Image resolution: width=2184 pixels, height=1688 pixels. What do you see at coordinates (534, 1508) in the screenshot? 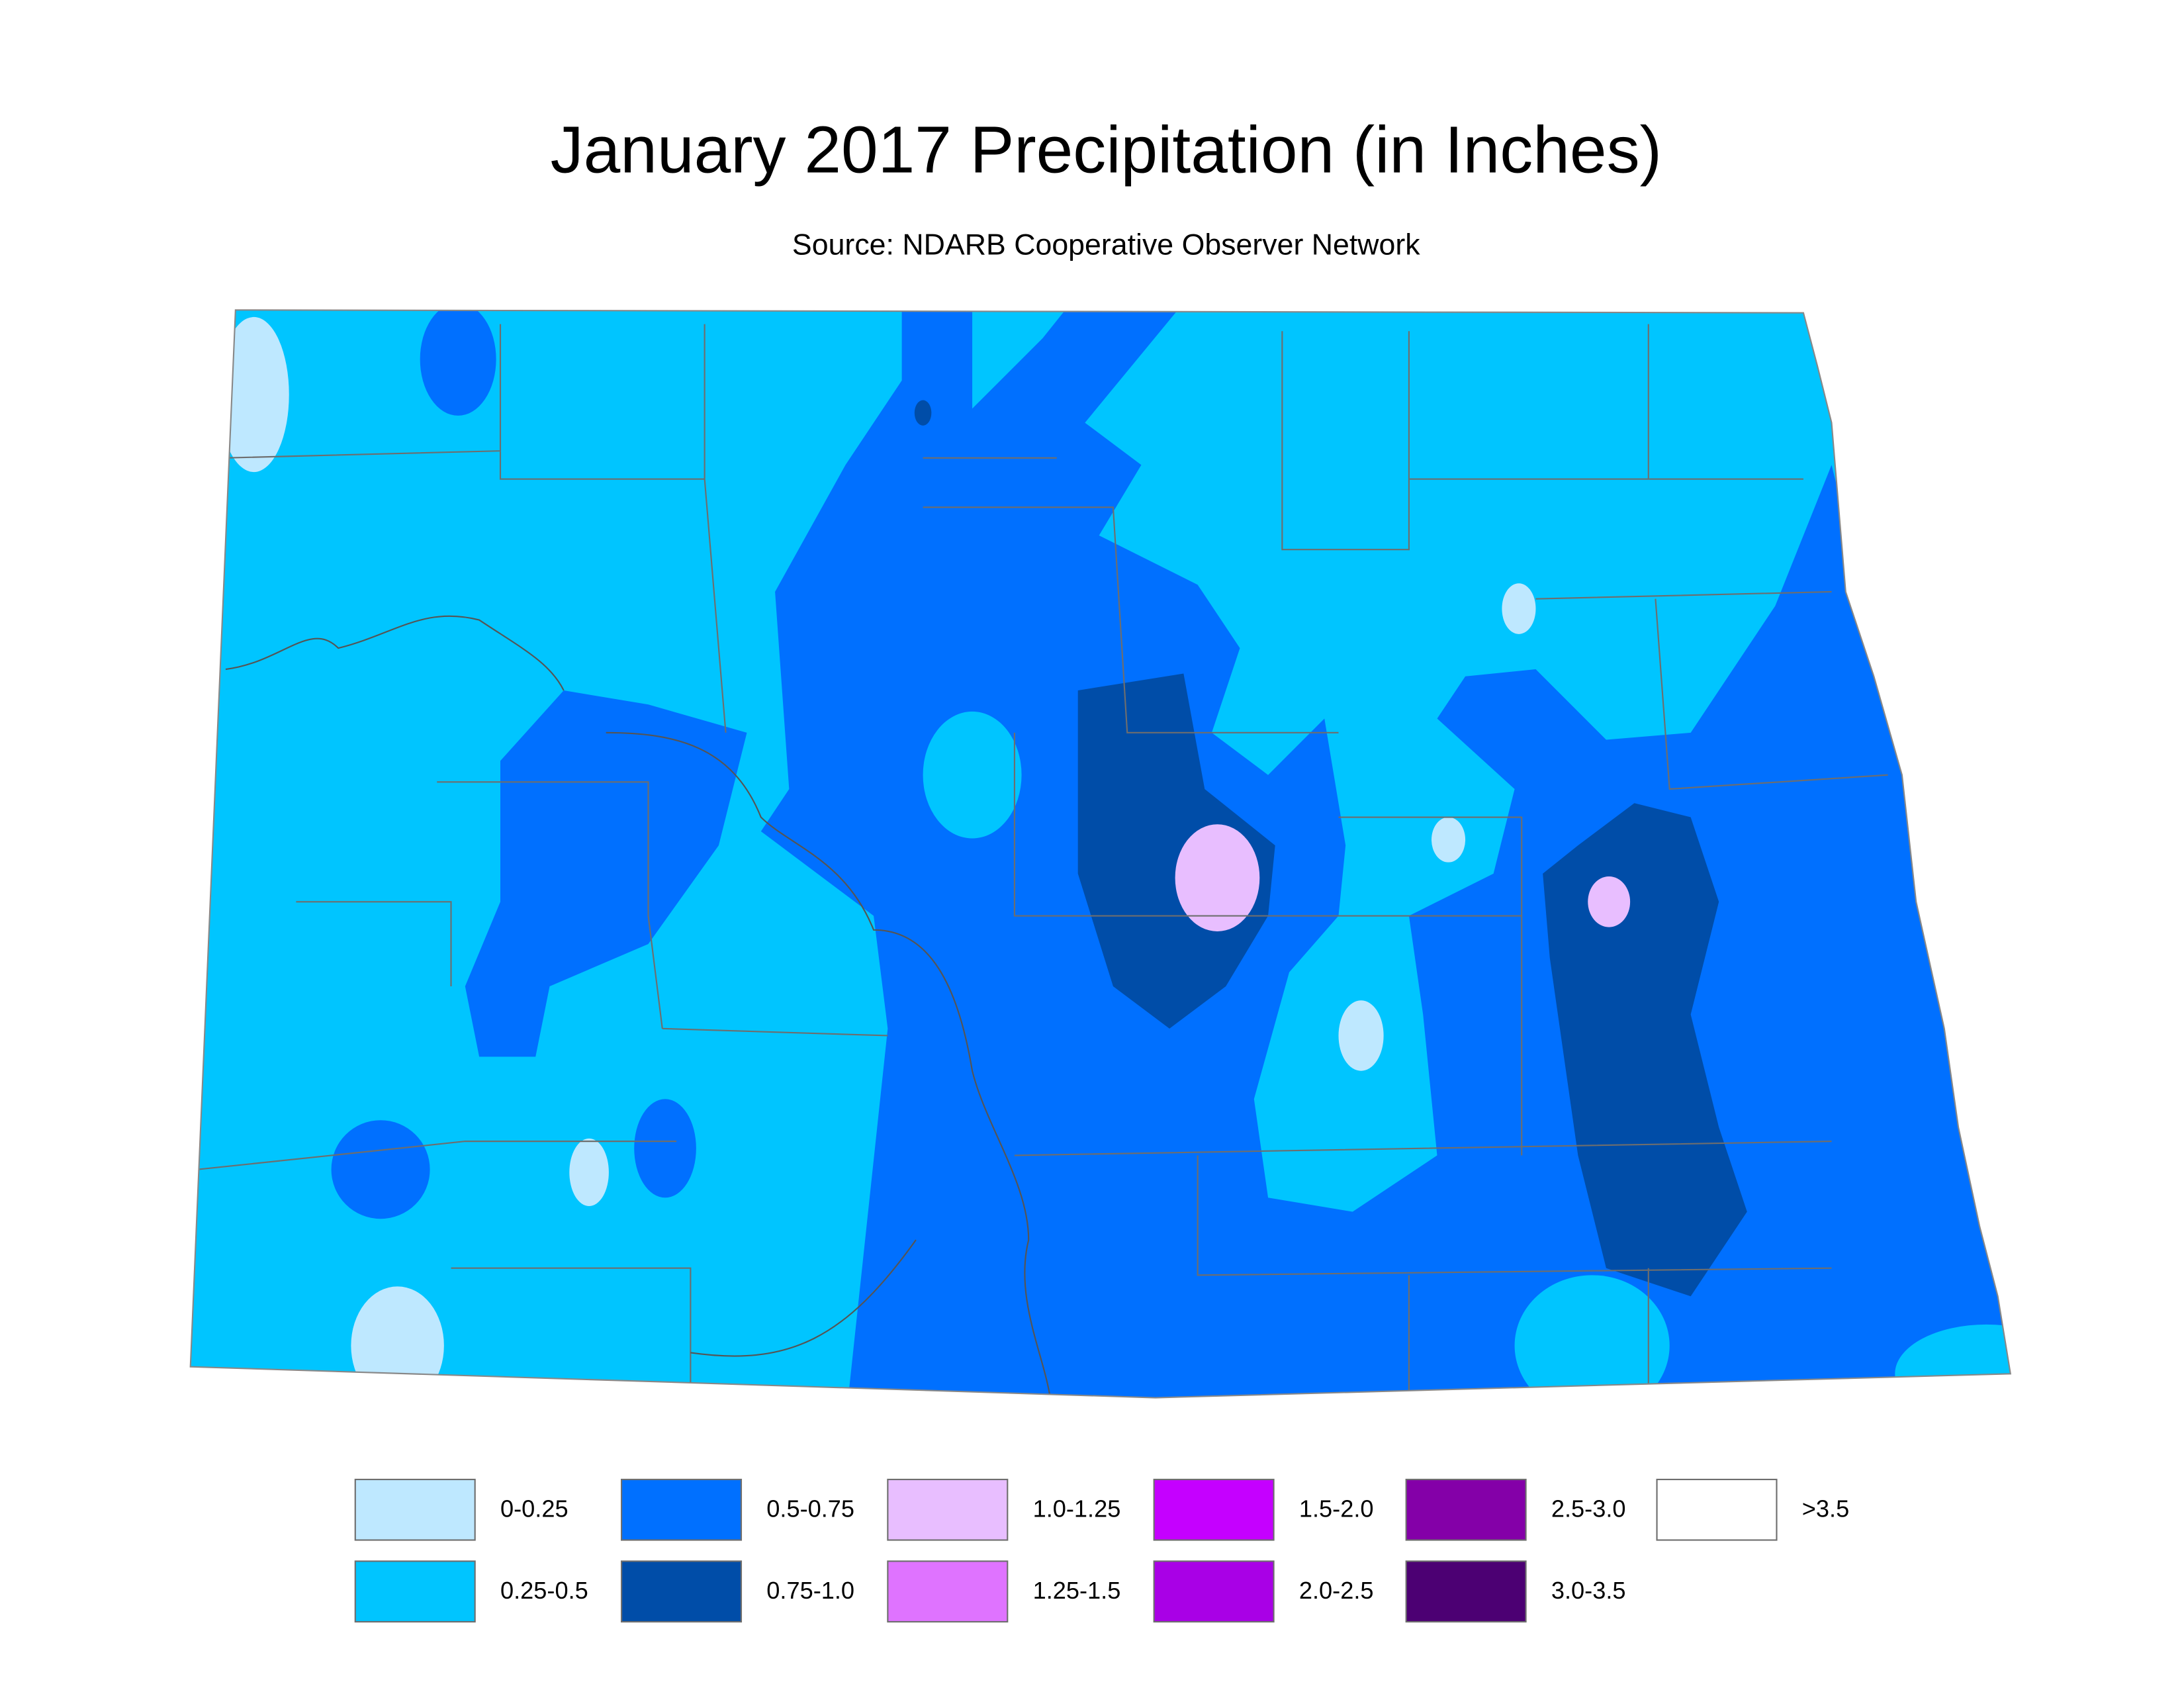
I see `legend-label: 0-0.25` at bounding box center [534, 1508].